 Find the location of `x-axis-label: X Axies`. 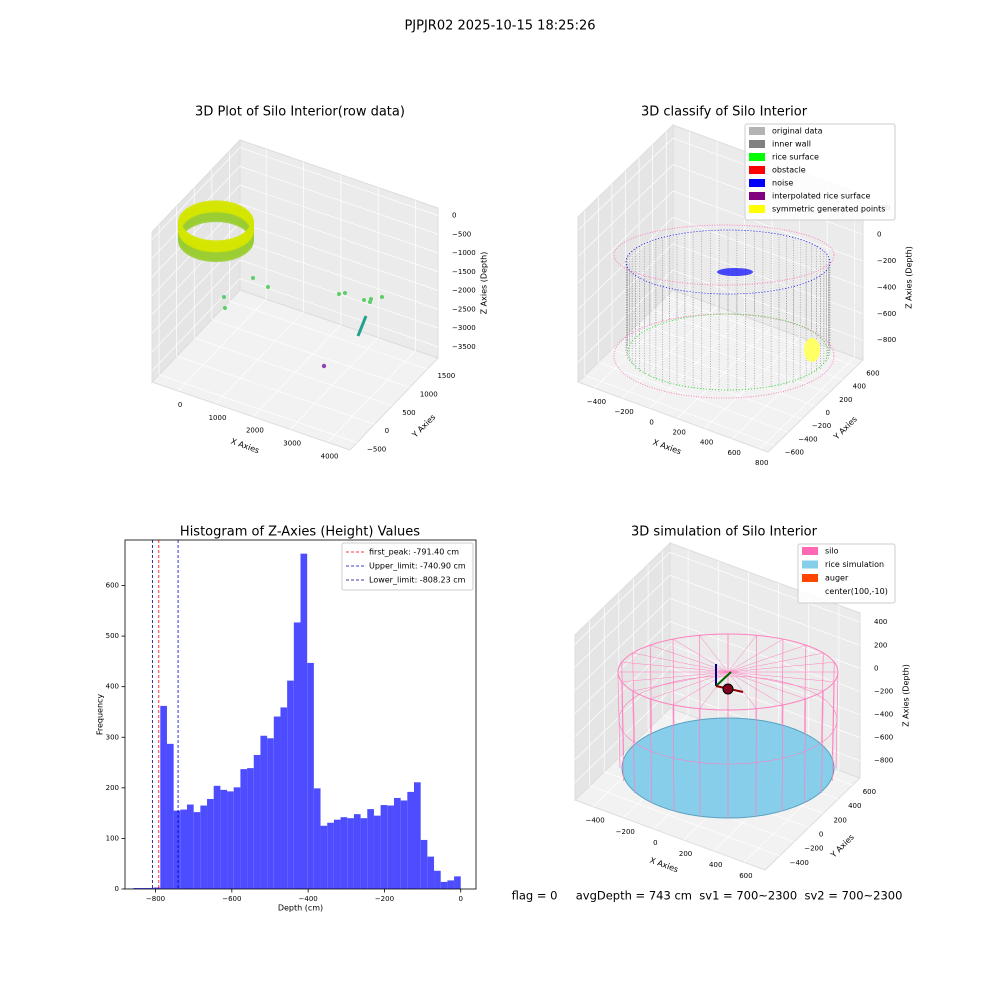

x-axis-label: X Axies is located at coordinates (664, 865).